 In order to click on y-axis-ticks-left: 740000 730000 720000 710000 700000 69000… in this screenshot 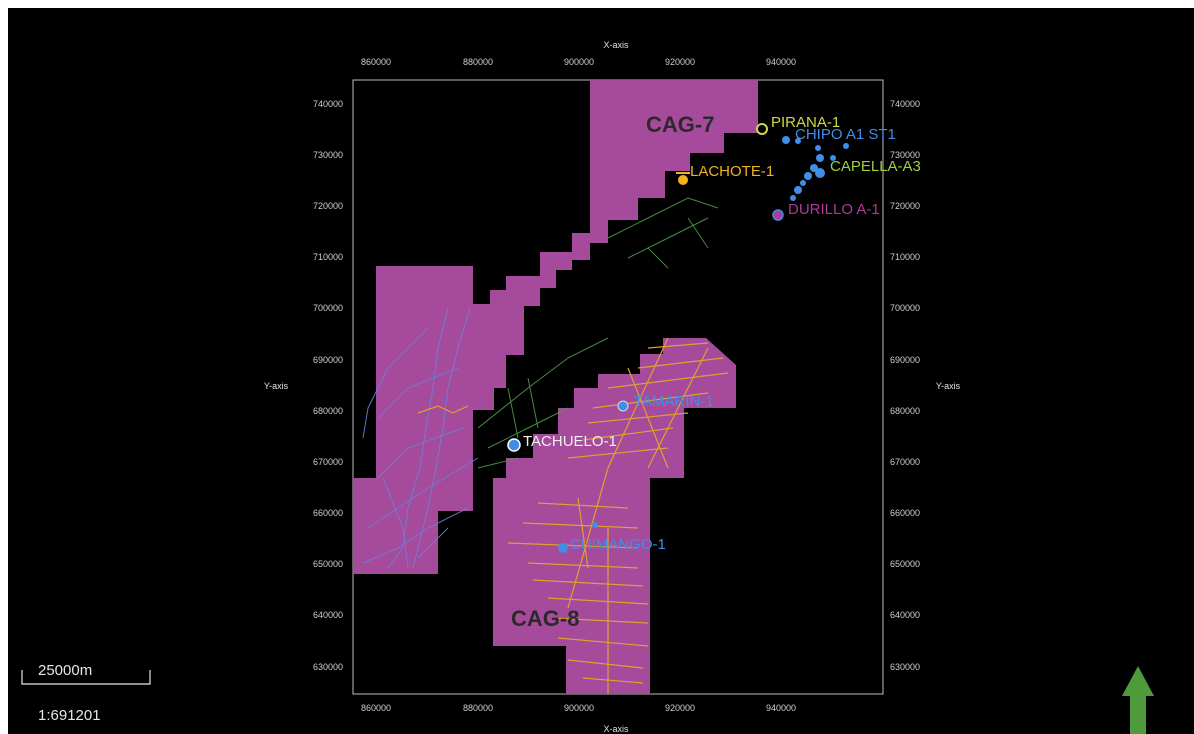, I will do `click(328, 385)`.